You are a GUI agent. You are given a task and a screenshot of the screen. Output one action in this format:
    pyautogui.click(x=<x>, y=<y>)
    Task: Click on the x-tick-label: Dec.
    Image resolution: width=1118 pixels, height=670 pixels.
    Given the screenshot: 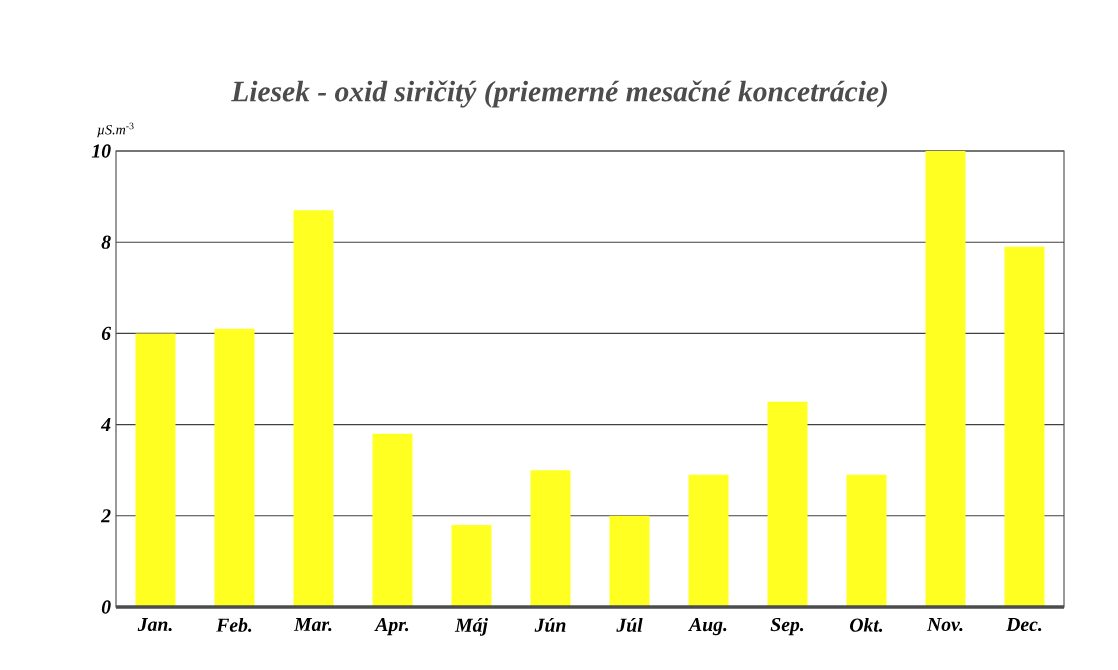 What is the action you would take?
    pyautogui.click(x=1024, y=624)
    